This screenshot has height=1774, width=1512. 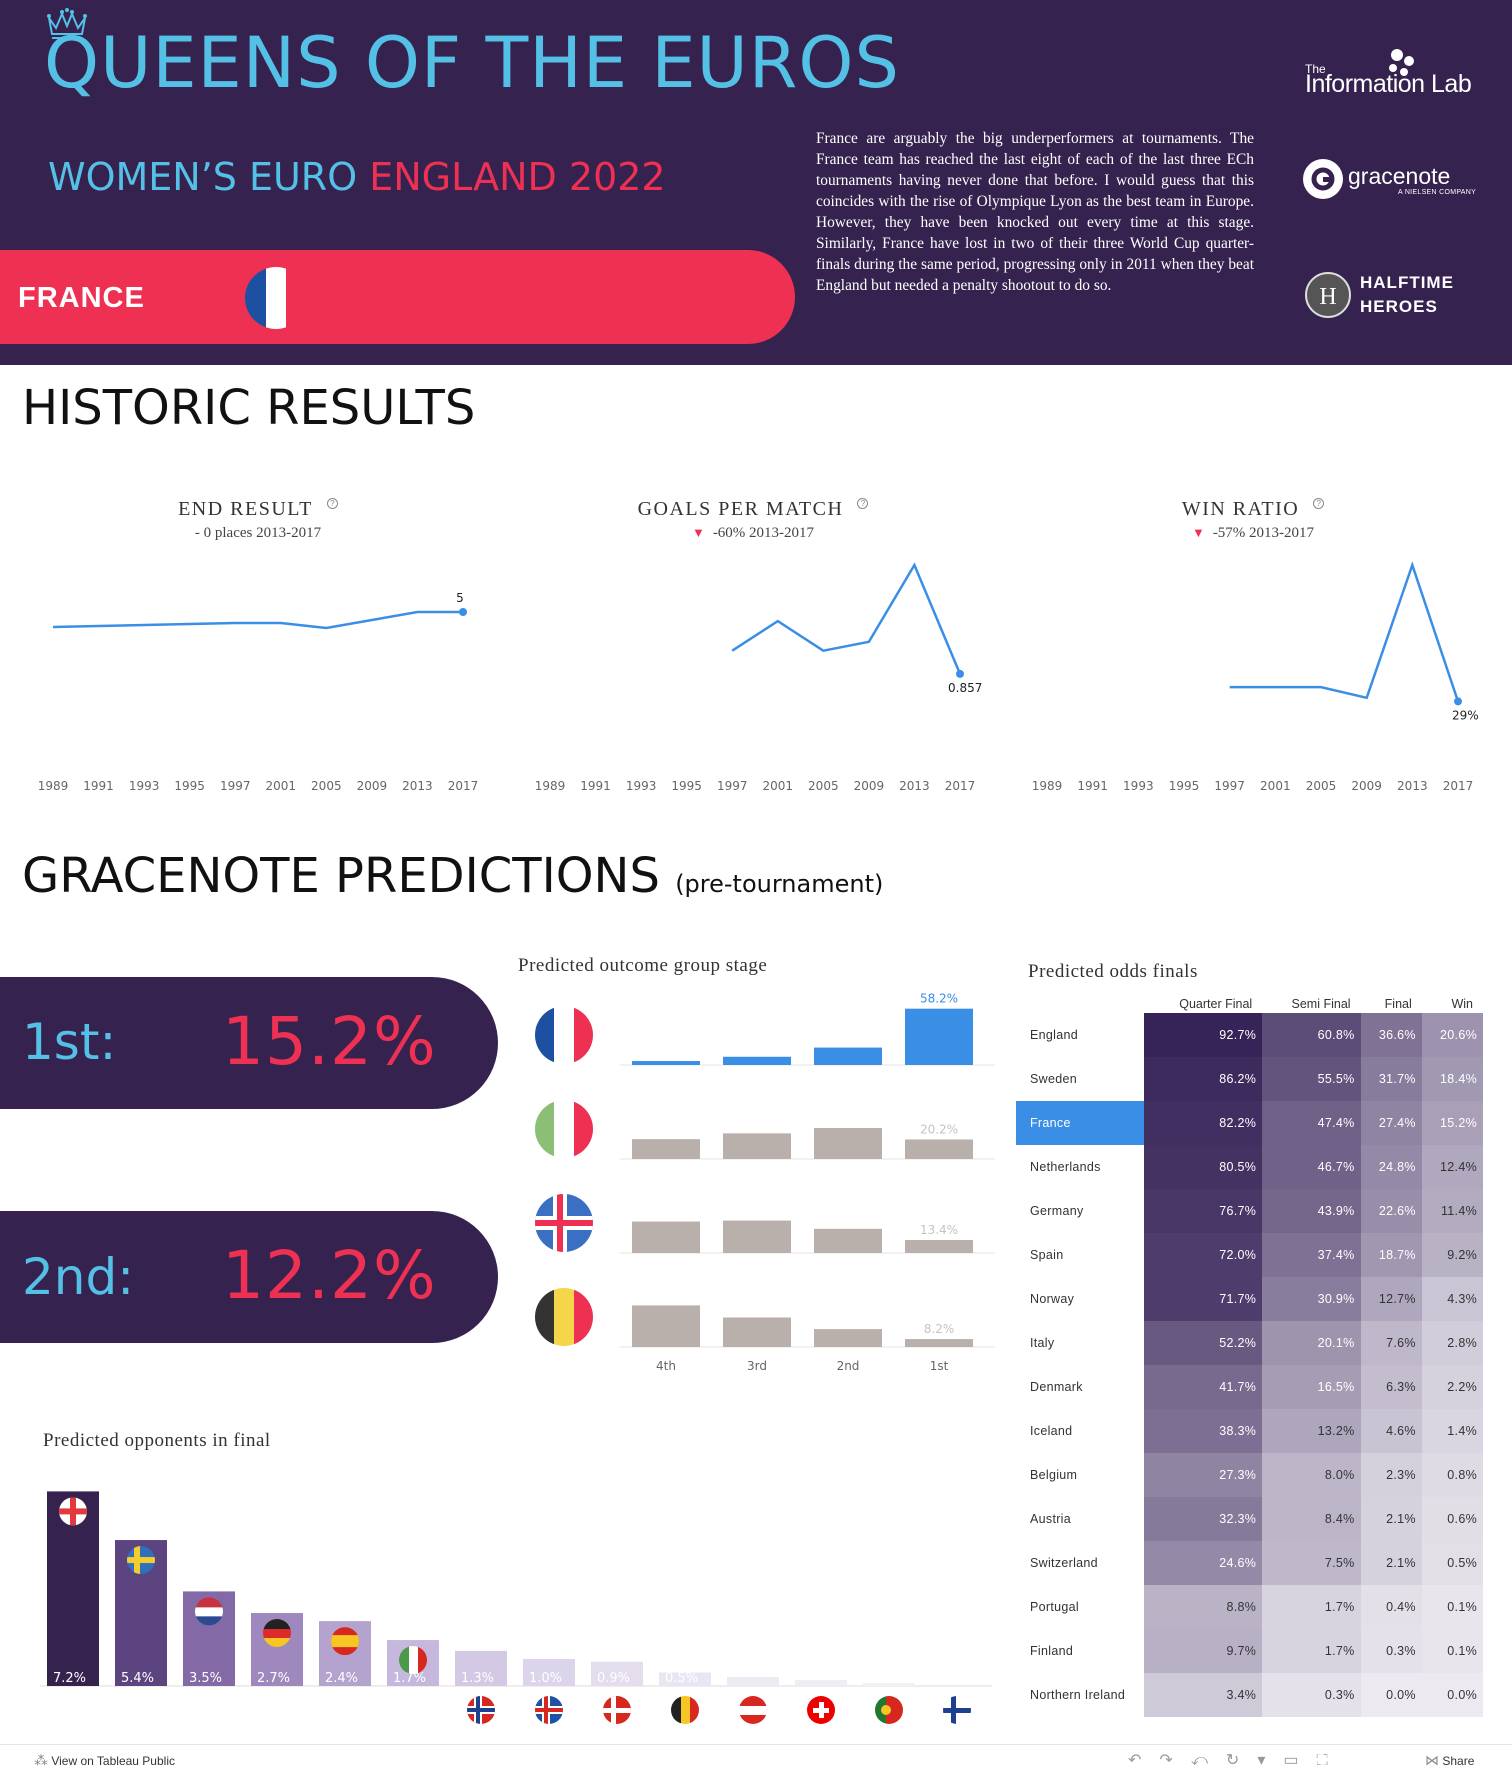 What do you see at coordinates (141, 1560) in the screenshot?
I see `sweden-flag-icon` at bounding box center [141, 1560].